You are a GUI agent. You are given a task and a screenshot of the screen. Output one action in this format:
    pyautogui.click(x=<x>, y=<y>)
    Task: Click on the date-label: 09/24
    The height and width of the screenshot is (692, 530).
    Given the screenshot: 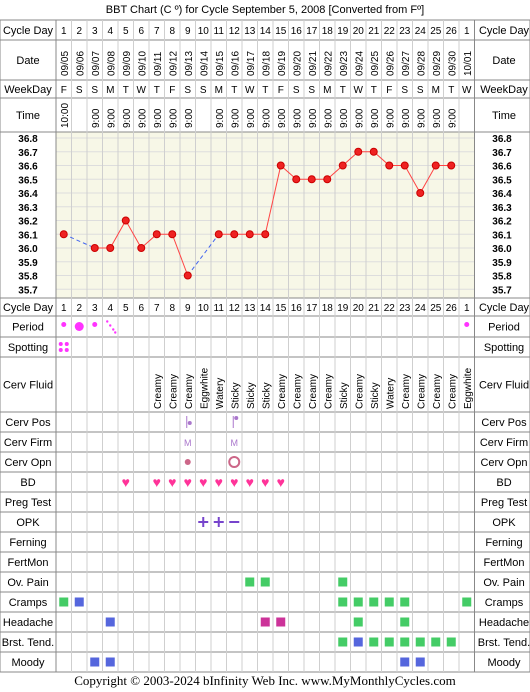 What is the action you would take?
    pyautogui.click(x=359, y=63)
    